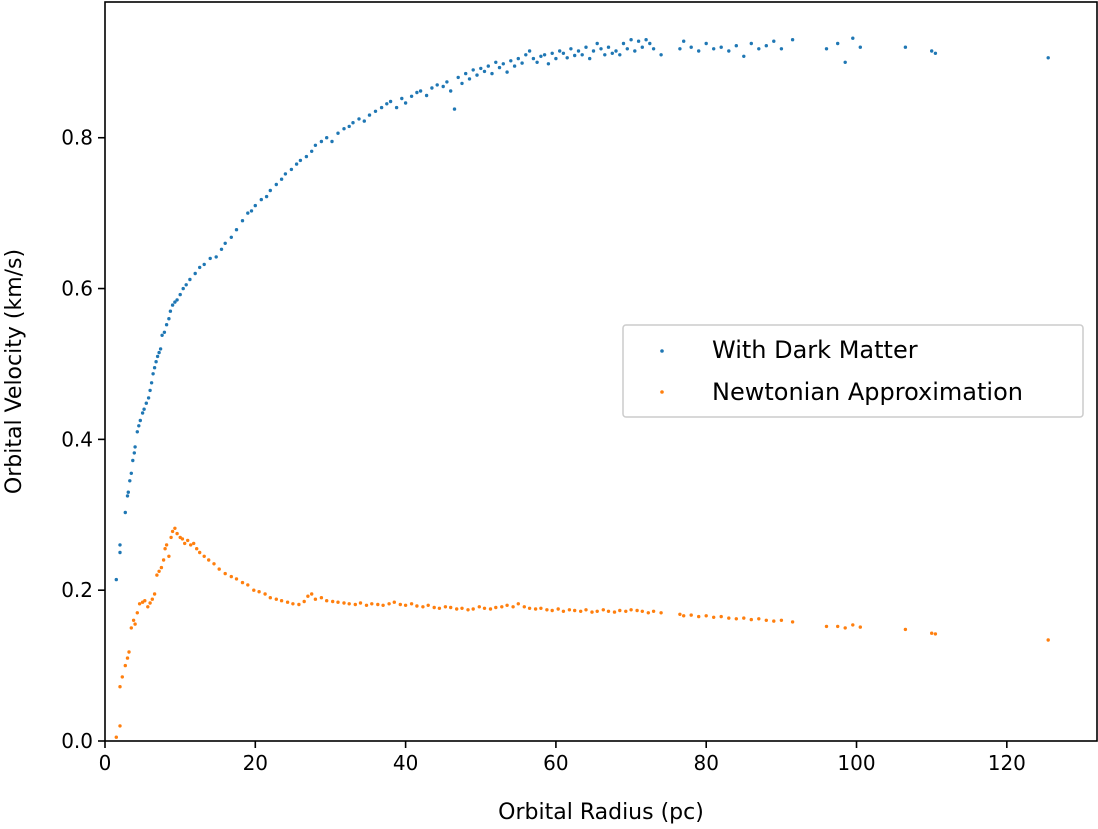 The height and width of the screenshot is (829, 1098). Describe the element at coordinates (105, 763) in the screenshot. I see `x-tick-label: 0` at that location.